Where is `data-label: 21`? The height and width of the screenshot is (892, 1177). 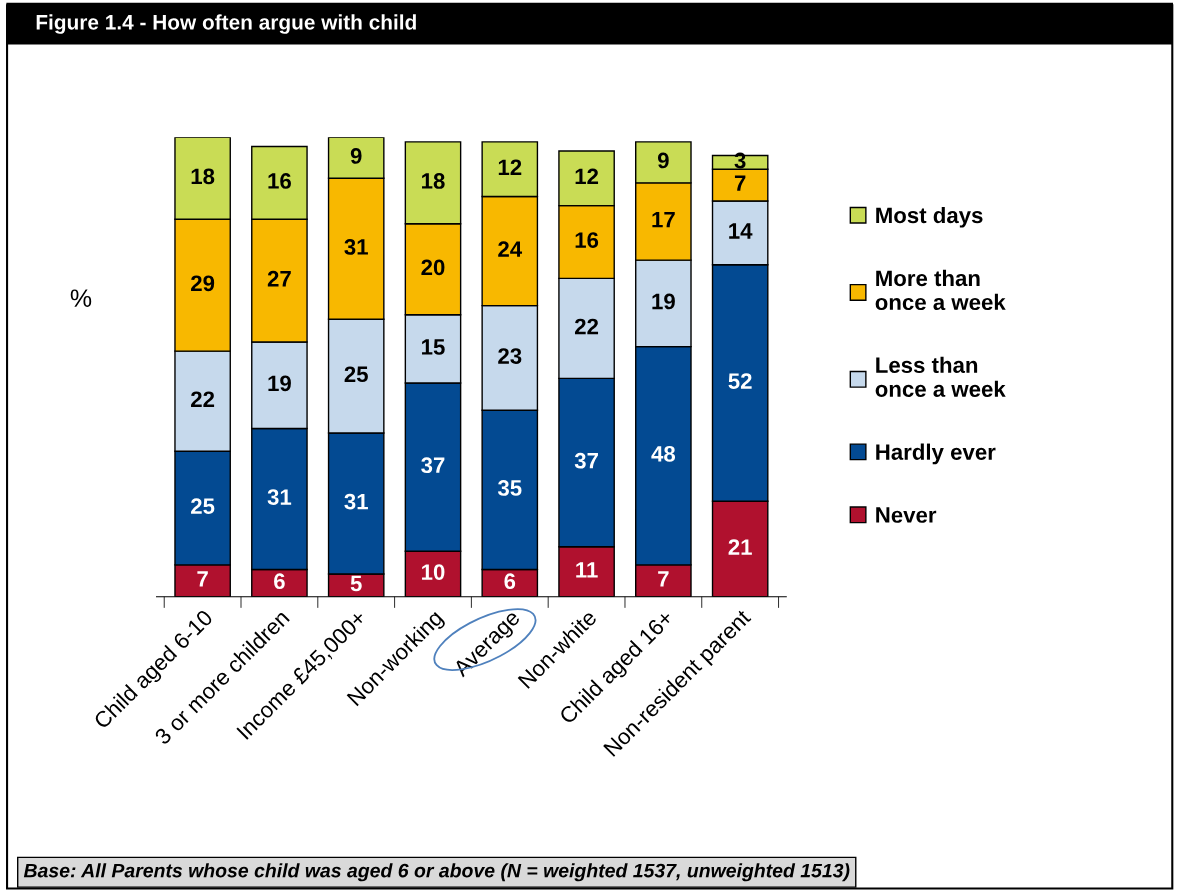 data-label: 21 is located at coordinates (740, 547).